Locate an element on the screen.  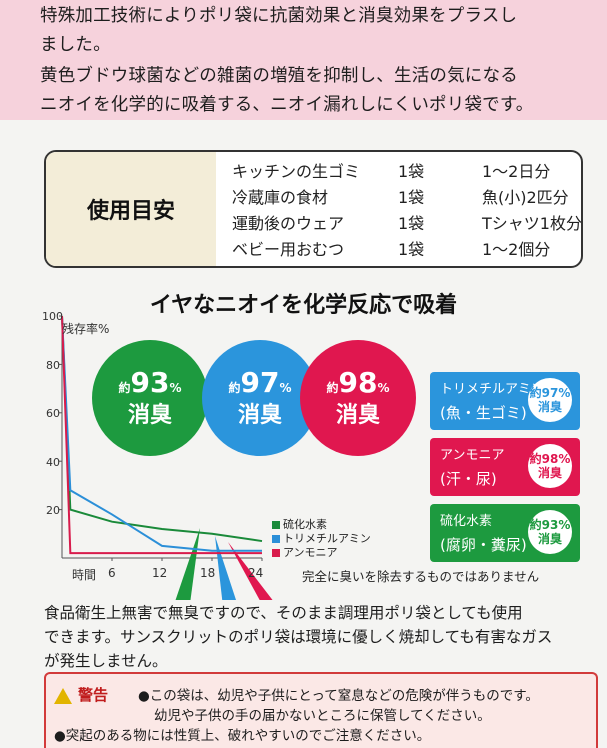
usage-amount: 1〜2日分 is located at coordinates (516, 171).